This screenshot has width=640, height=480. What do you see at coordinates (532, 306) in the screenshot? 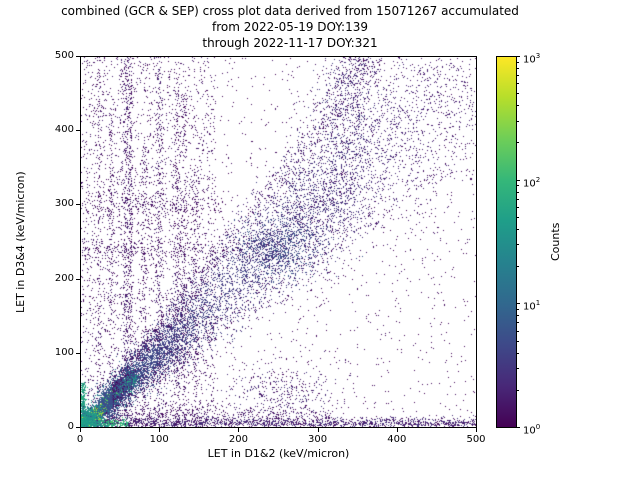
I see `colorbar-tick-label: 10¹` at bounding box center [532, 306].